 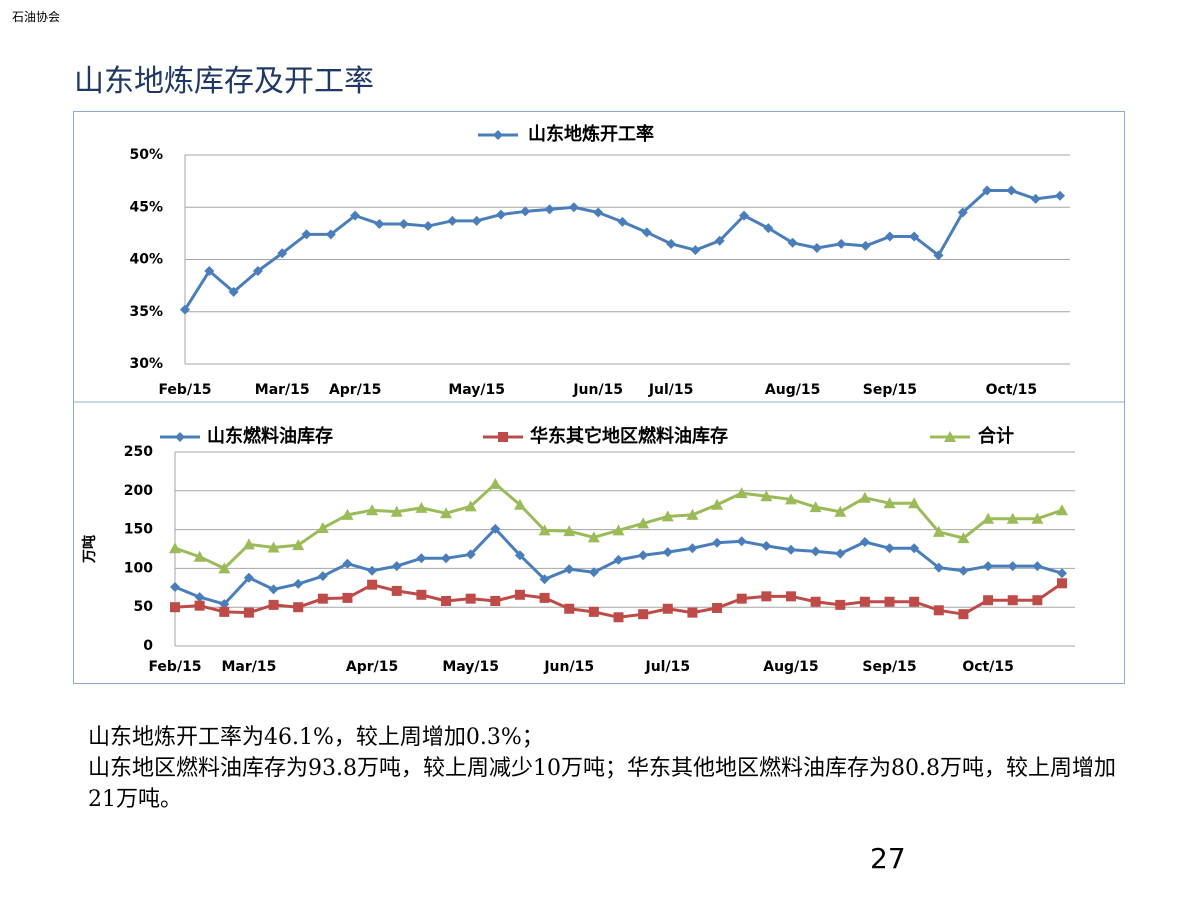 What do you see at coordinates (476, 390) in the screenshot?
I see `x-tick-label: May/15` at bounding box center [476, 390].